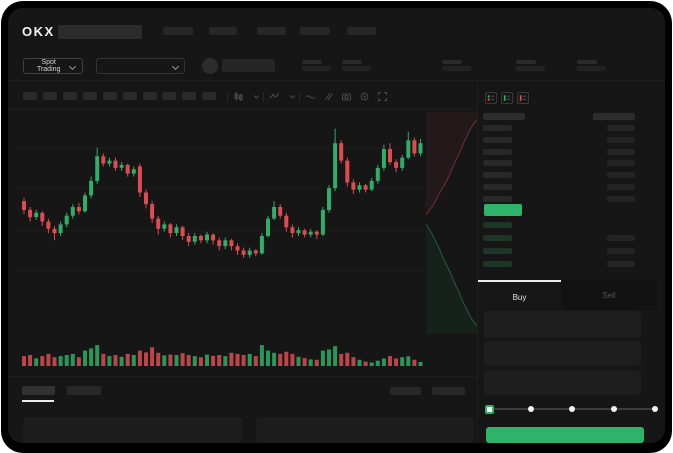 The image size is (673, 453). What do you see at coordinates (382, 96) in the screenshot?
I see `fullscreen-icon` at bounding box center [382, 96].